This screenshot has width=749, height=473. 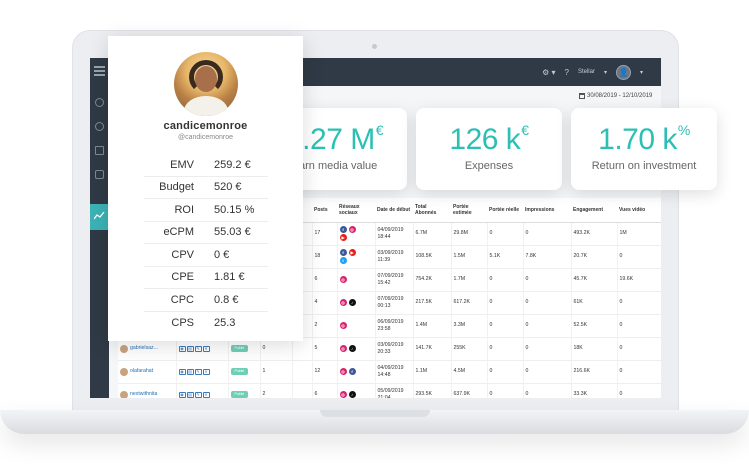 What do you see at coordinates (276, 390) in the screenshot?
I see `pending-cell: 2` at bounding box center [276, 390].